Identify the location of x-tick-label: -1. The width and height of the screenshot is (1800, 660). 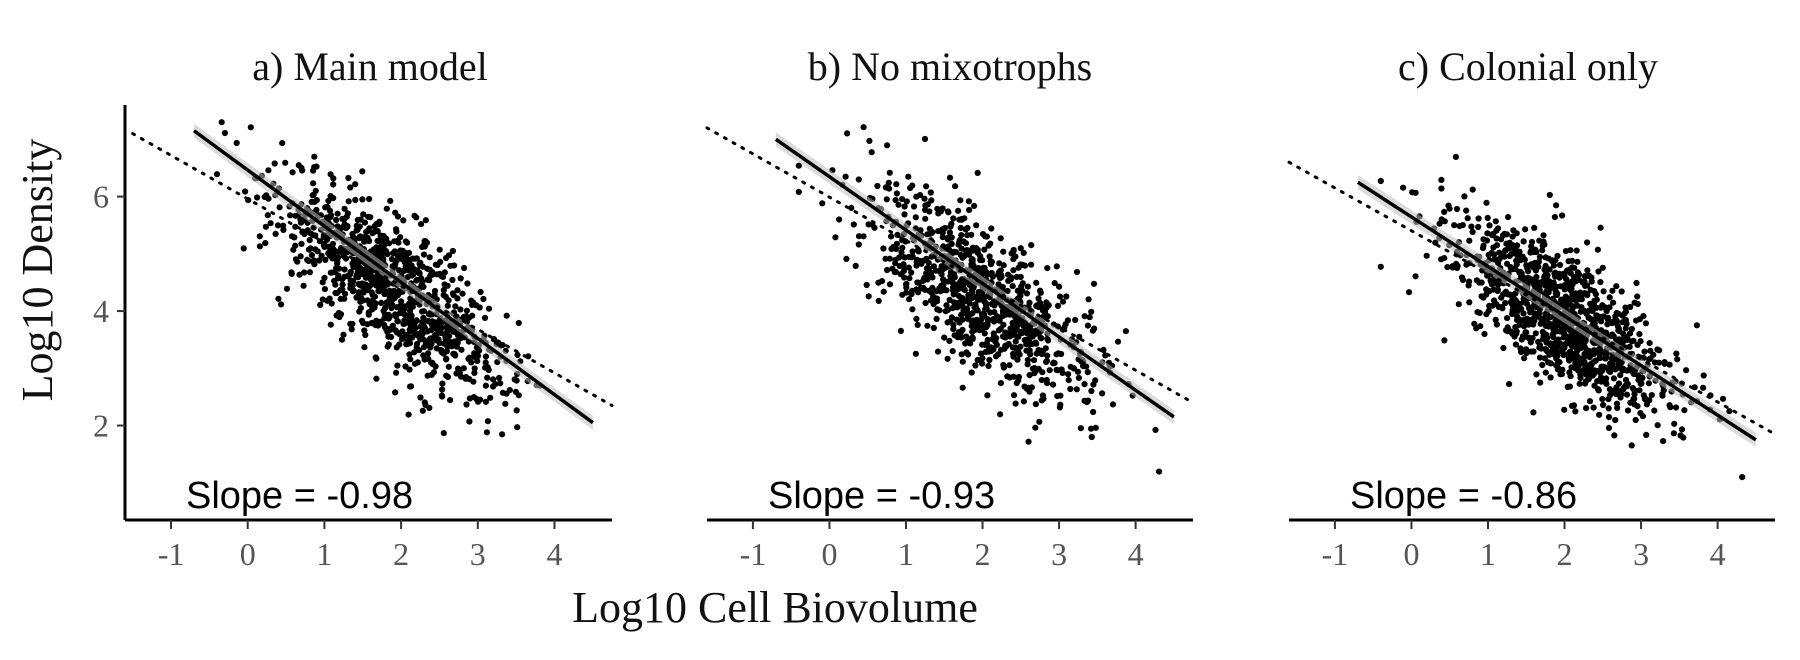
(753, 554).